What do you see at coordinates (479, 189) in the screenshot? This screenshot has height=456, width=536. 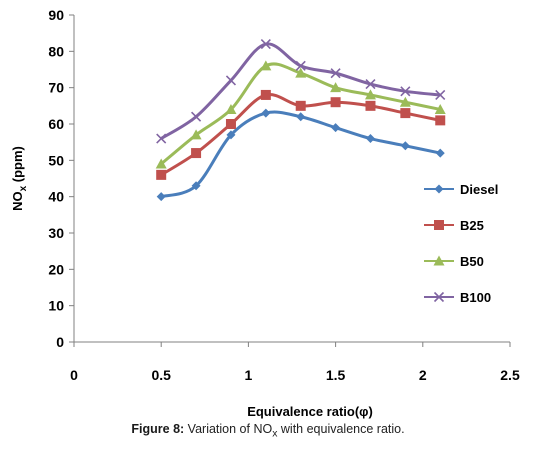 I see `legend-label-diesel: Diesel` at bounding box center [479, 189].